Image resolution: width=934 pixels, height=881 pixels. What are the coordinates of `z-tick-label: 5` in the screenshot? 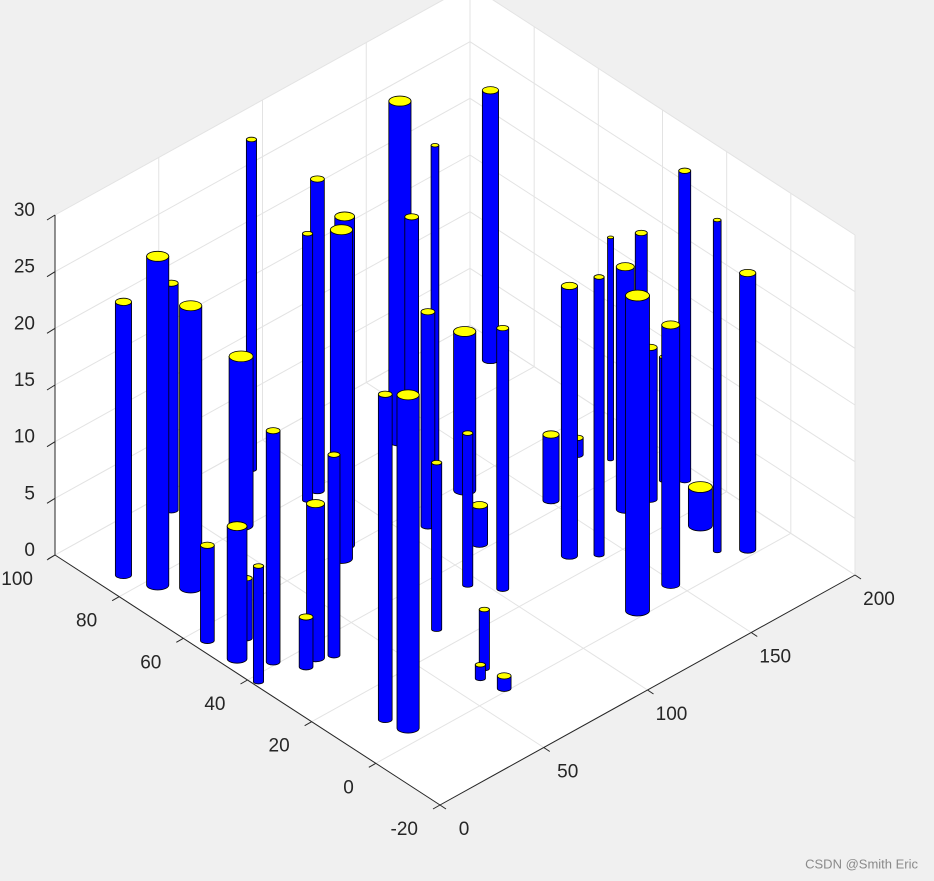 It's located at (29, 493).